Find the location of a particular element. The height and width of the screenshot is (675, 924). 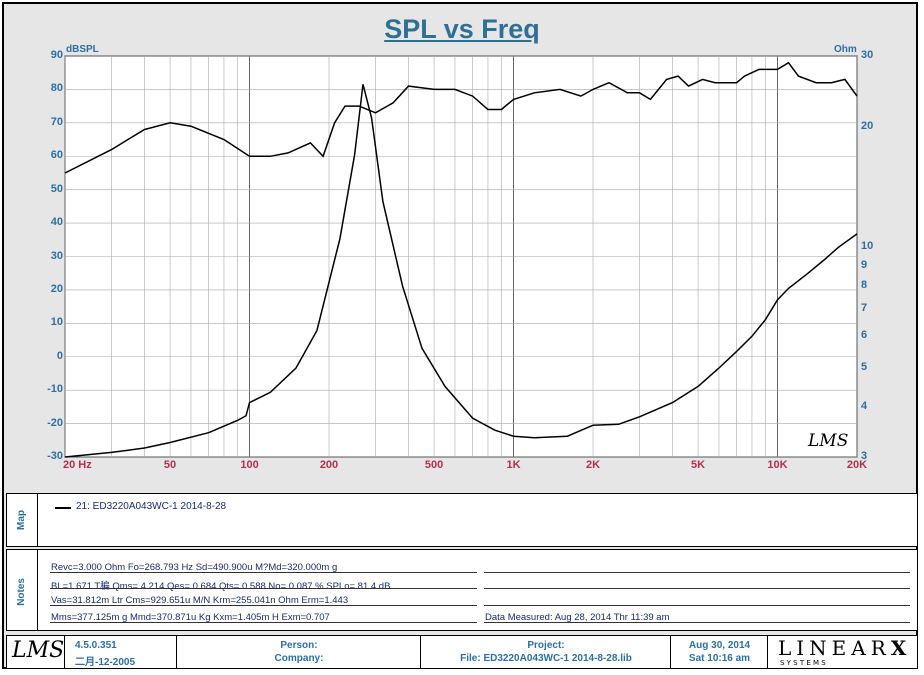

y-tick-label: 60 is located at coordinates (56, 155).